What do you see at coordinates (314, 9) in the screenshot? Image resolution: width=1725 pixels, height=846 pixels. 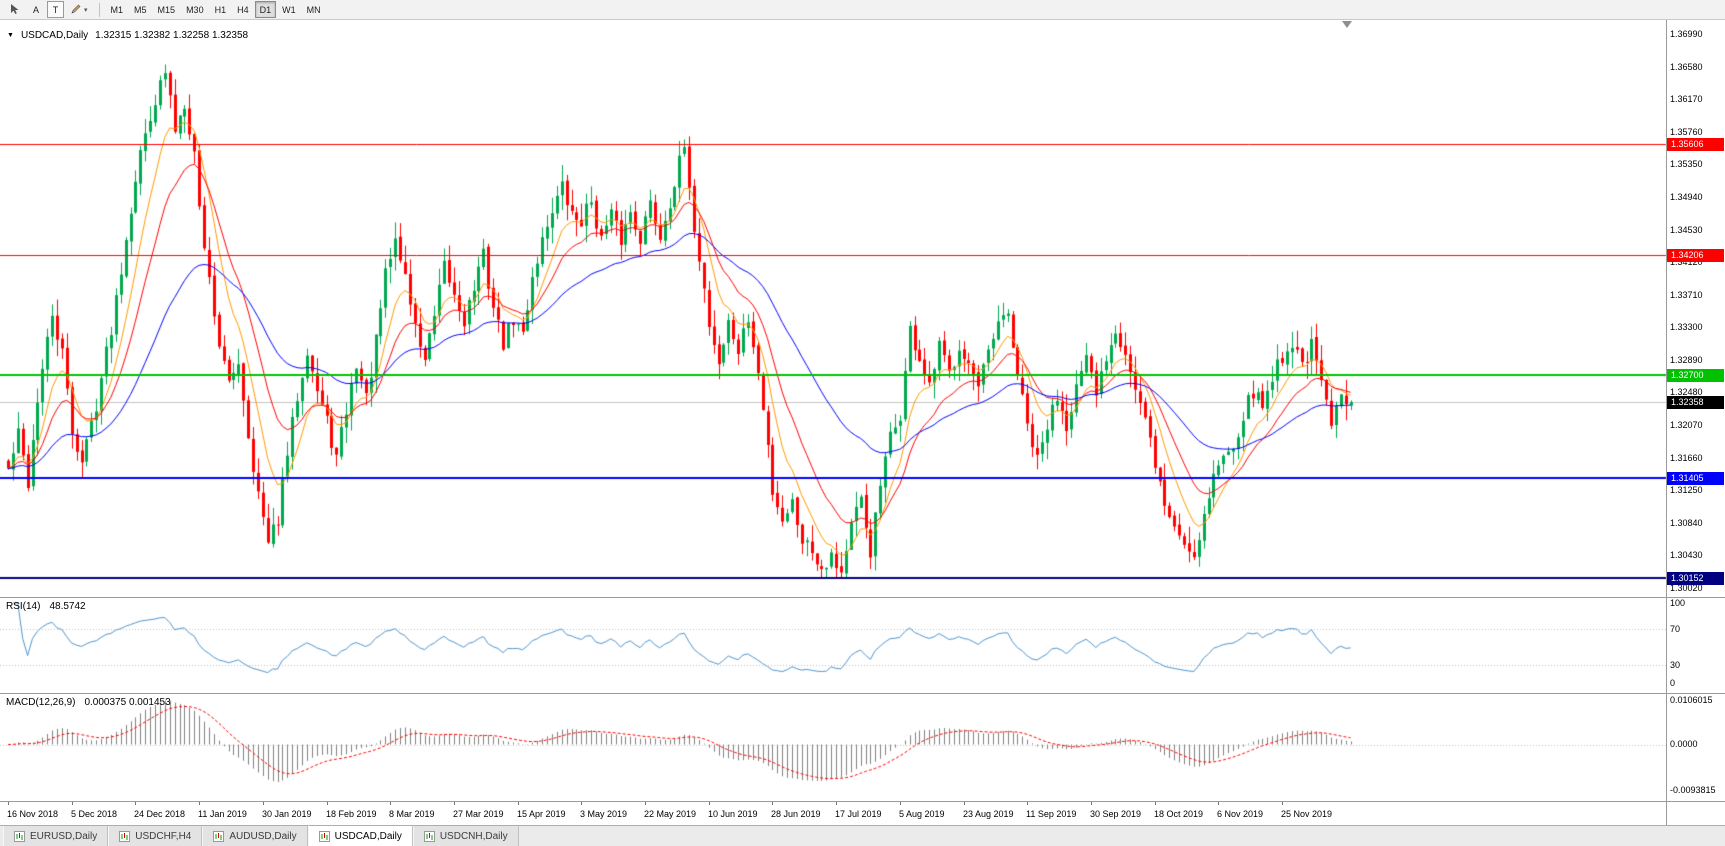 I see `timeframe-button-mn: MN` at bounding box center [314, 9].